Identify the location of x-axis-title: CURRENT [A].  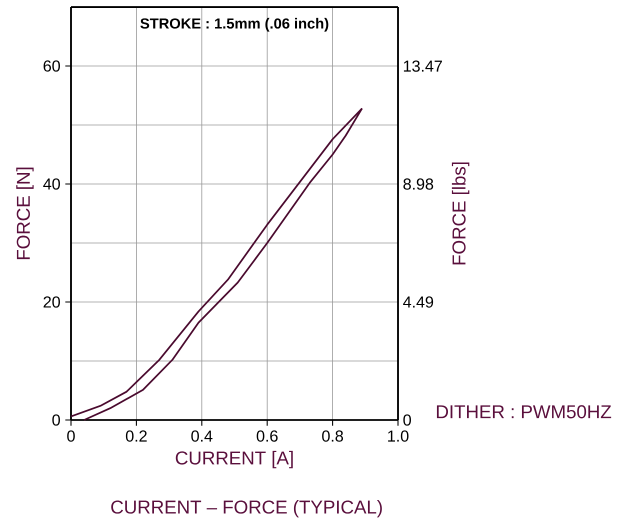
(234, 459).